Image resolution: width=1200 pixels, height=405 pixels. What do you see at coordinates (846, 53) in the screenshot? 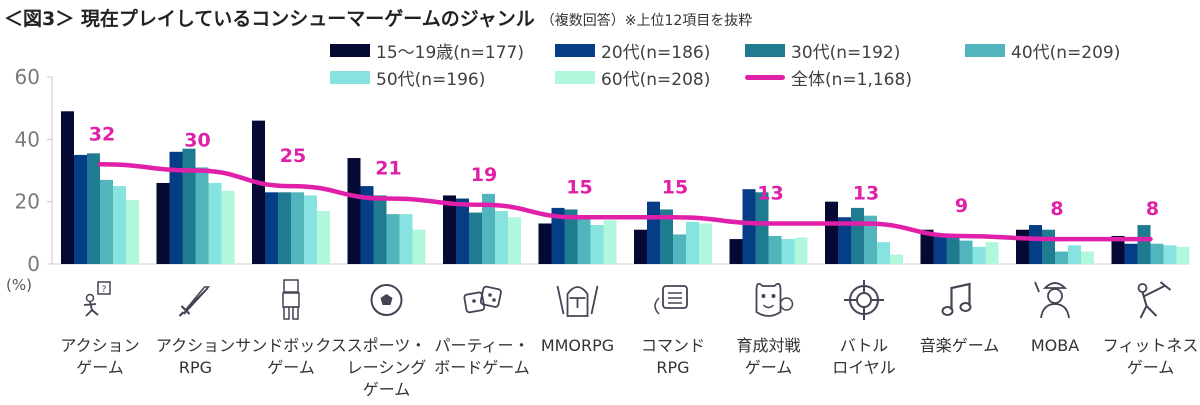
I see `legend-label: 30代(n=192)` at bounding box center [846, 53].